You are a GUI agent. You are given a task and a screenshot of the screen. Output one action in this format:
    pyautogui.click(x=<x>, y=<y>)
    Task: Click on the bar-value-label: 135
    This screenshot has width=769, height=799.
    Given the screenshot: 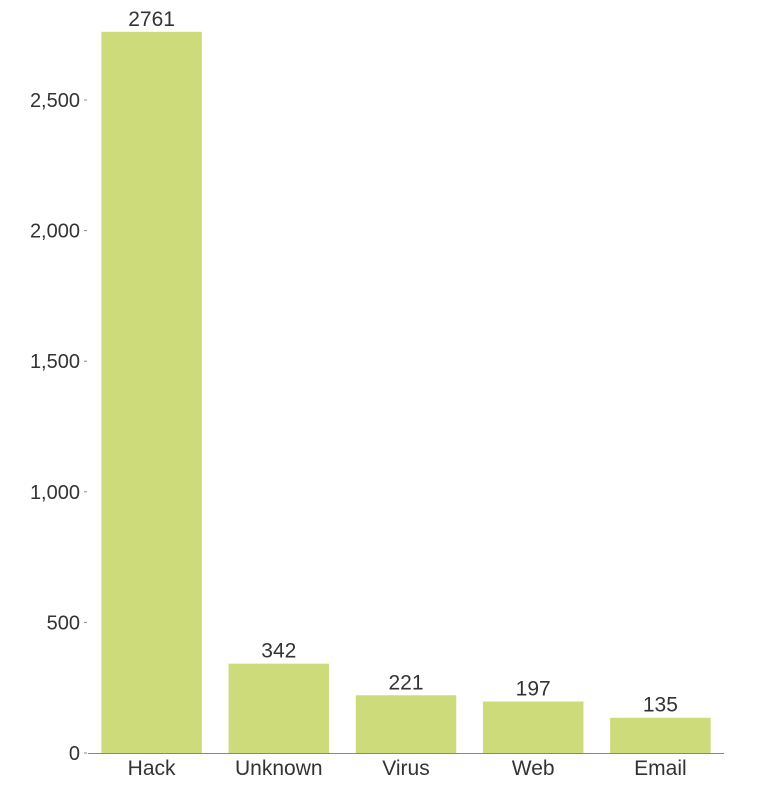 What is the action you would take?
    pyautogui.click(x=660, y=705)
    